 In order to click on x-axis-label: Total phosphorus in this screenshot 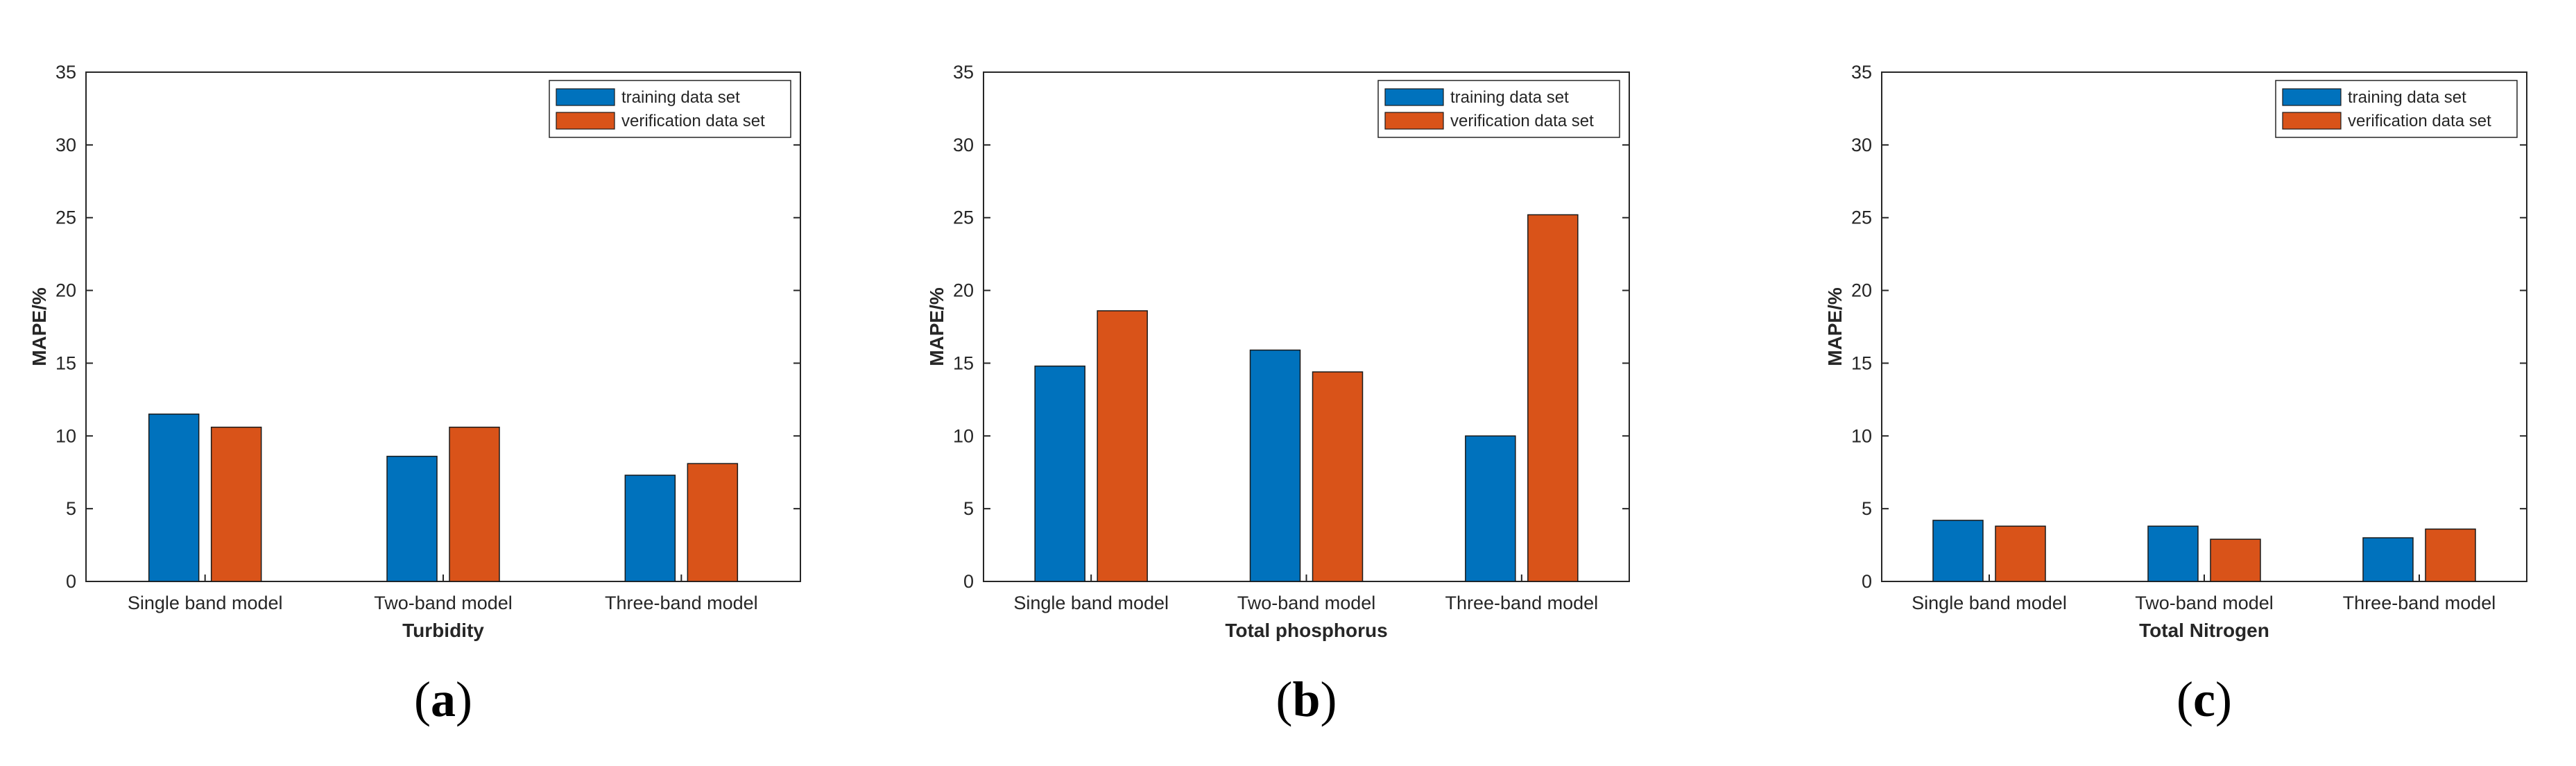, I will do `click(1306, 630)`.